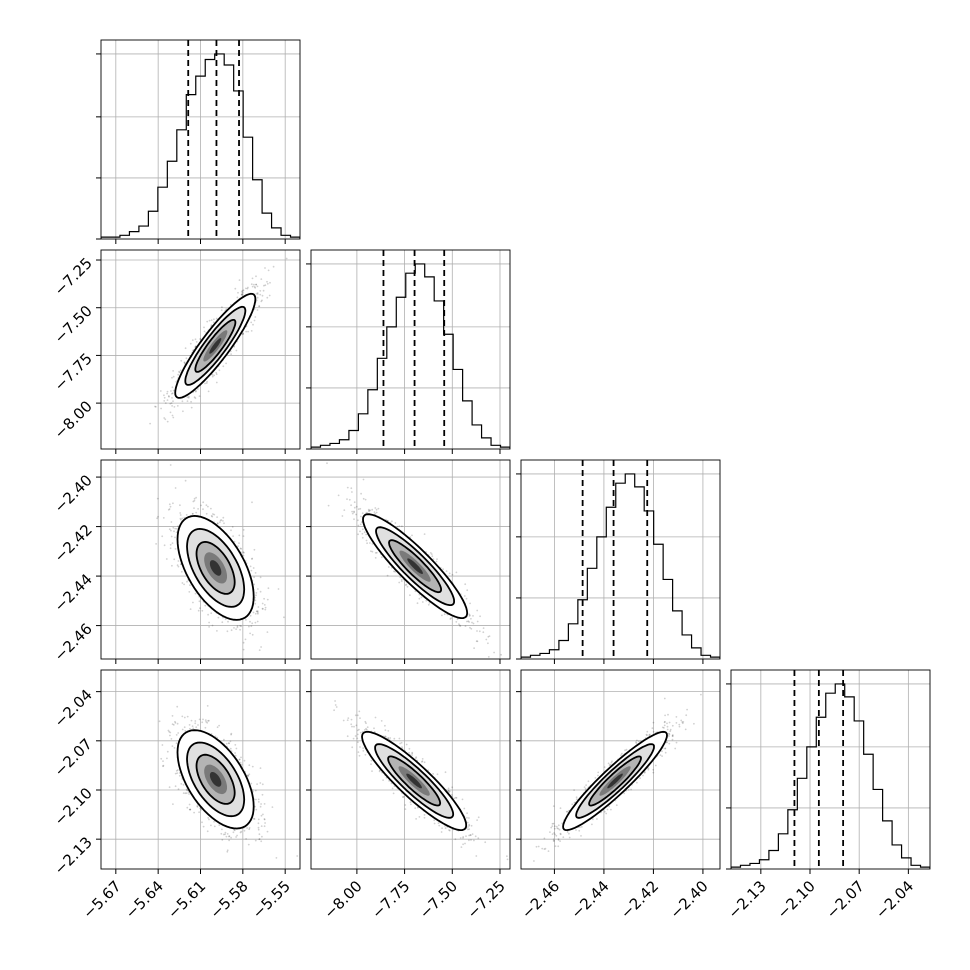  I want to click on contour-line, so click(215, 345).